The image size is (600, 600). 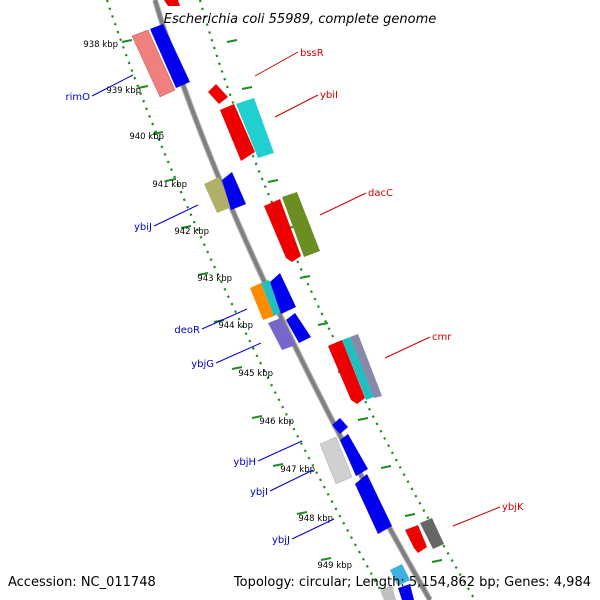 What do you see at coordinates (218, 195) in the screenshot?
I see `gene-olive-block` at bounding box center [218, 195].